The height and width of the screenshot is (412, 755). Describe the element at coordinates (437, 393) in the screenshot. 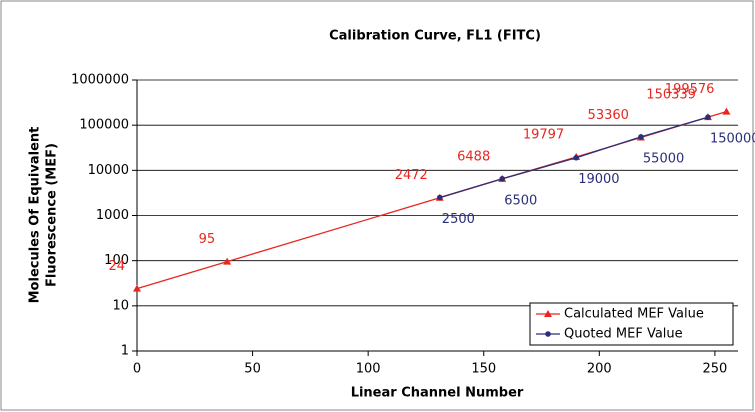

I see `x-axis-label: Linear Channel Number` at that location.